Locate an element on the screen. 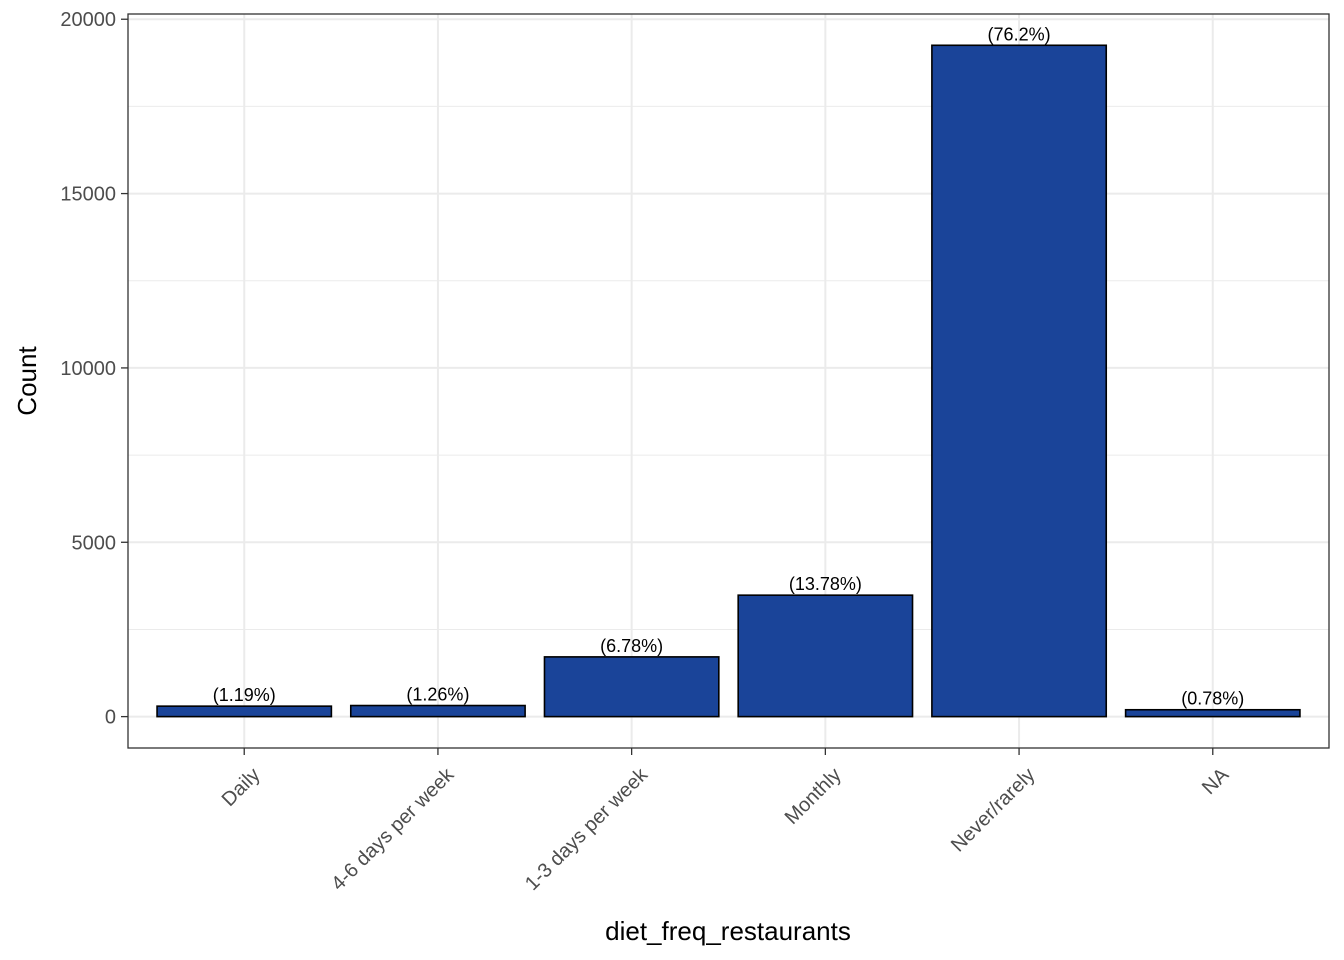  y-axis: 0 5000 10000 15000 20000 is located at coordinates (94, 369).